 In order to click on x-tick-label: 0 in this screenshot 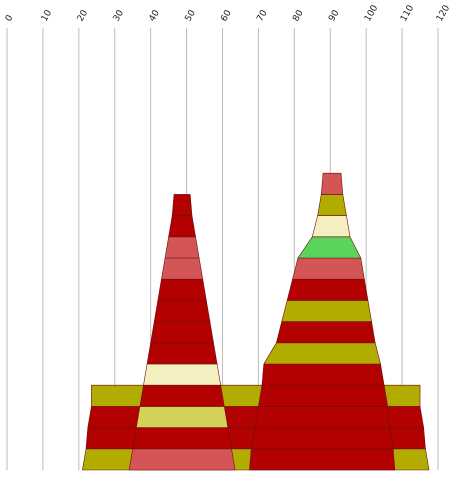, I will do `click(10, 18)`.